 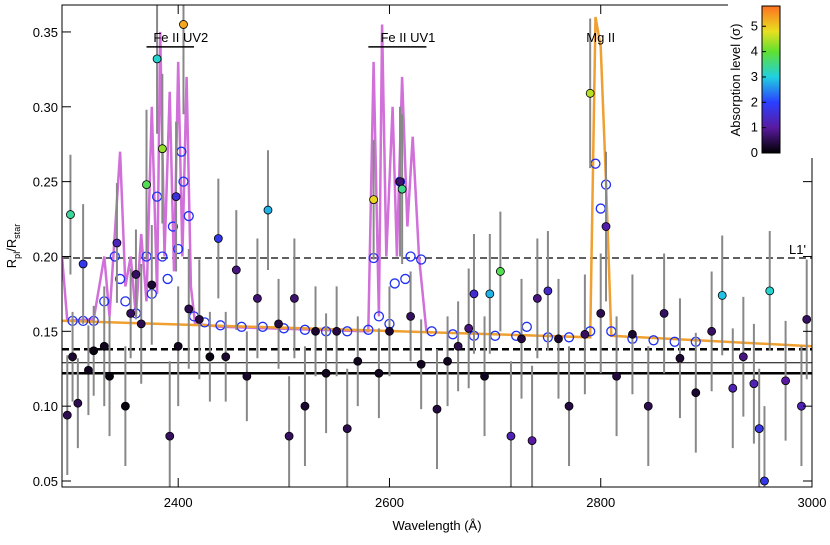 I want to click on colorbar-tick-label: 5, so click(x=754, y=25).